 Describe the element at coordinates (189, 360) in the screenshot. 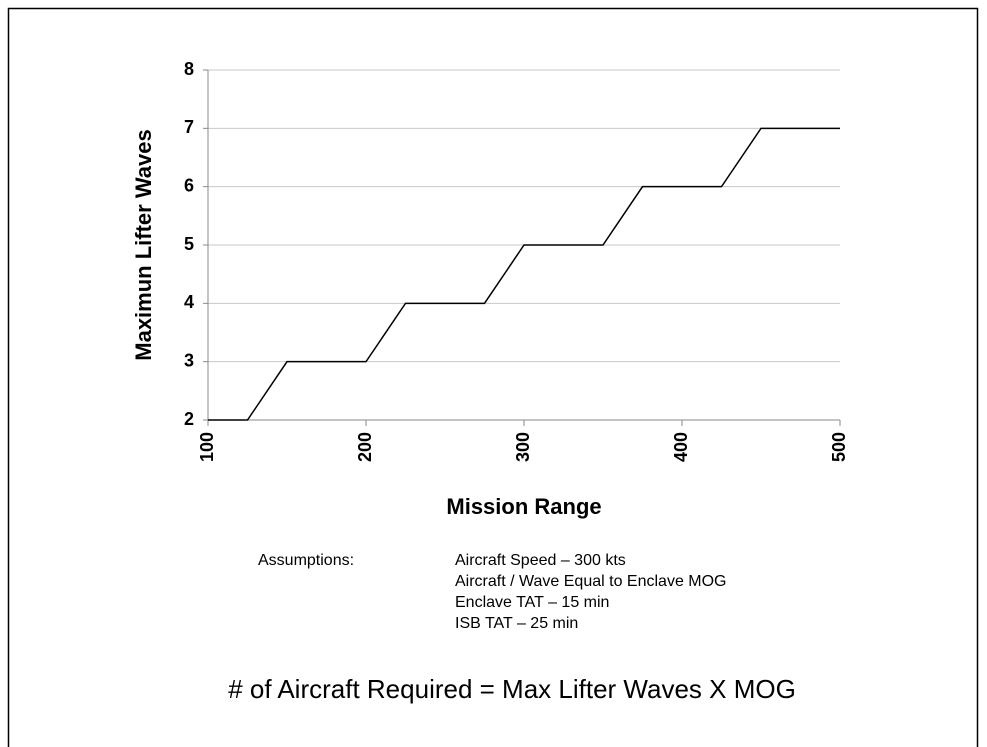

I see `y-tick-label: 3` at that location.